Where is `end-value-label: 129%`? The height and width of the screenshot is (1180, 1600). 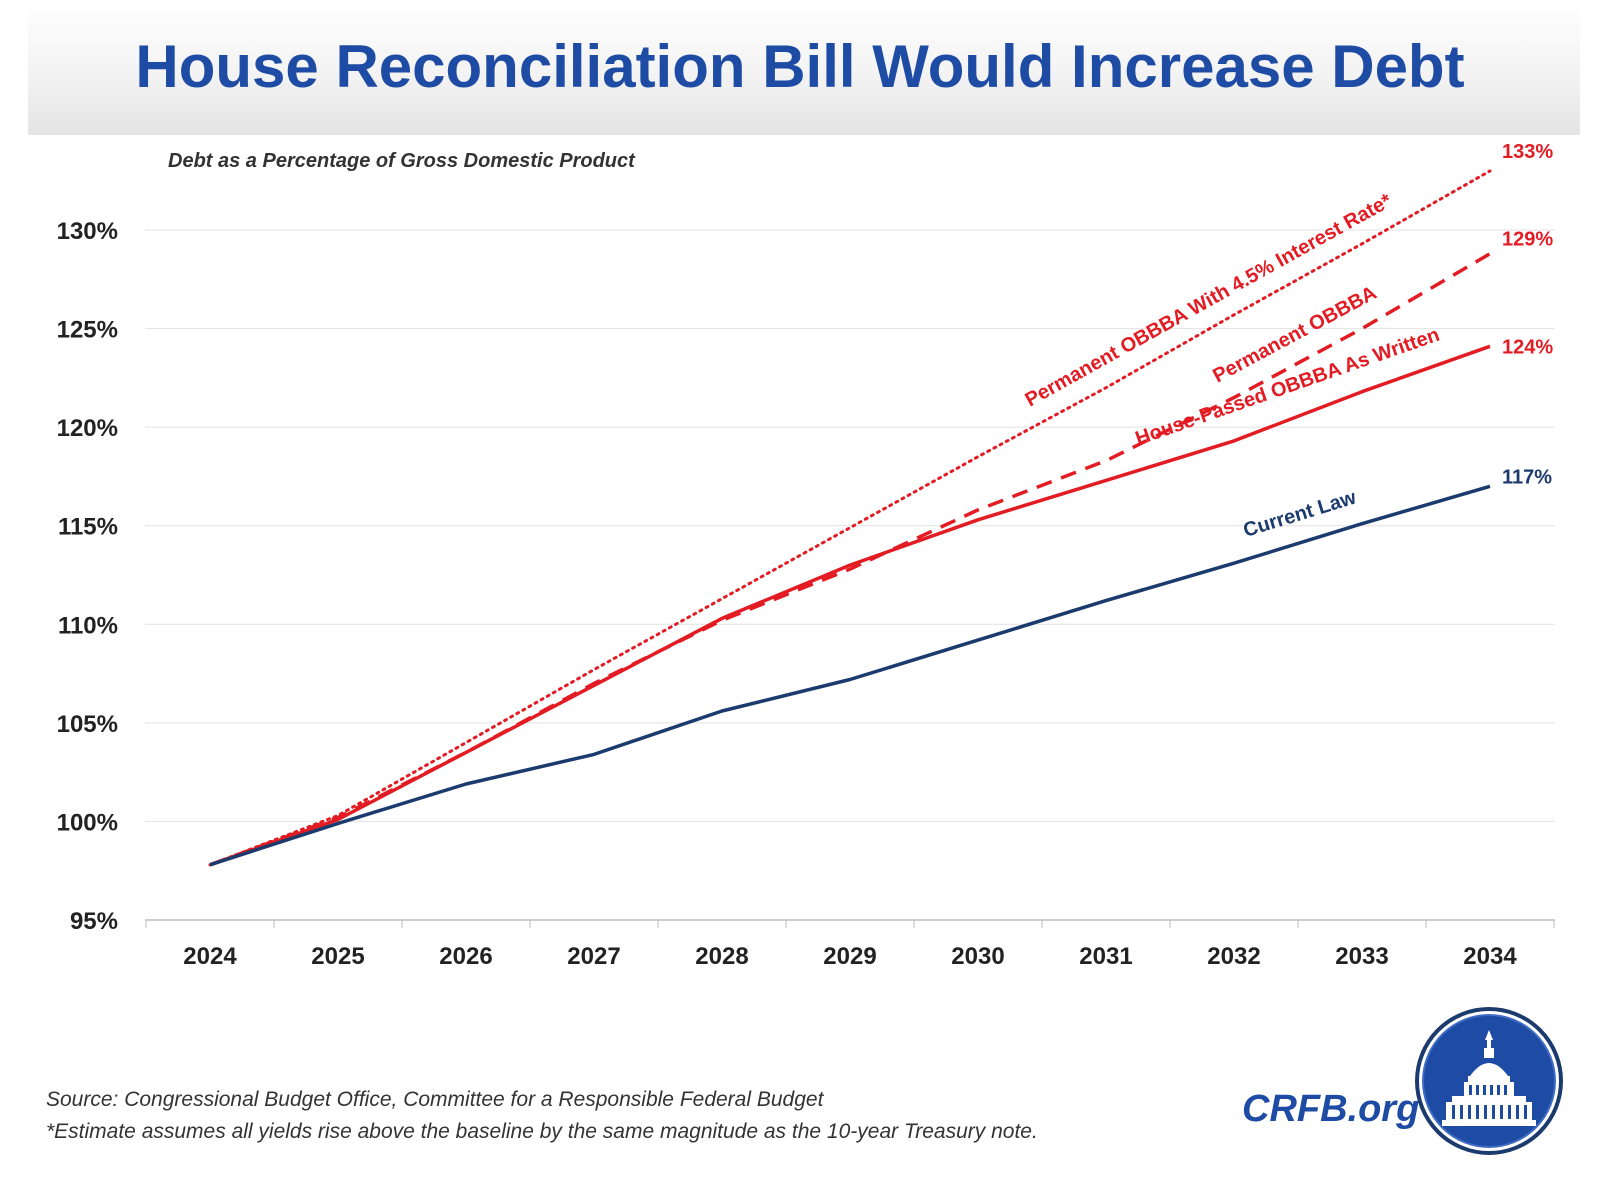 end-value-label: 129% is located at coordinates (1527, 240).